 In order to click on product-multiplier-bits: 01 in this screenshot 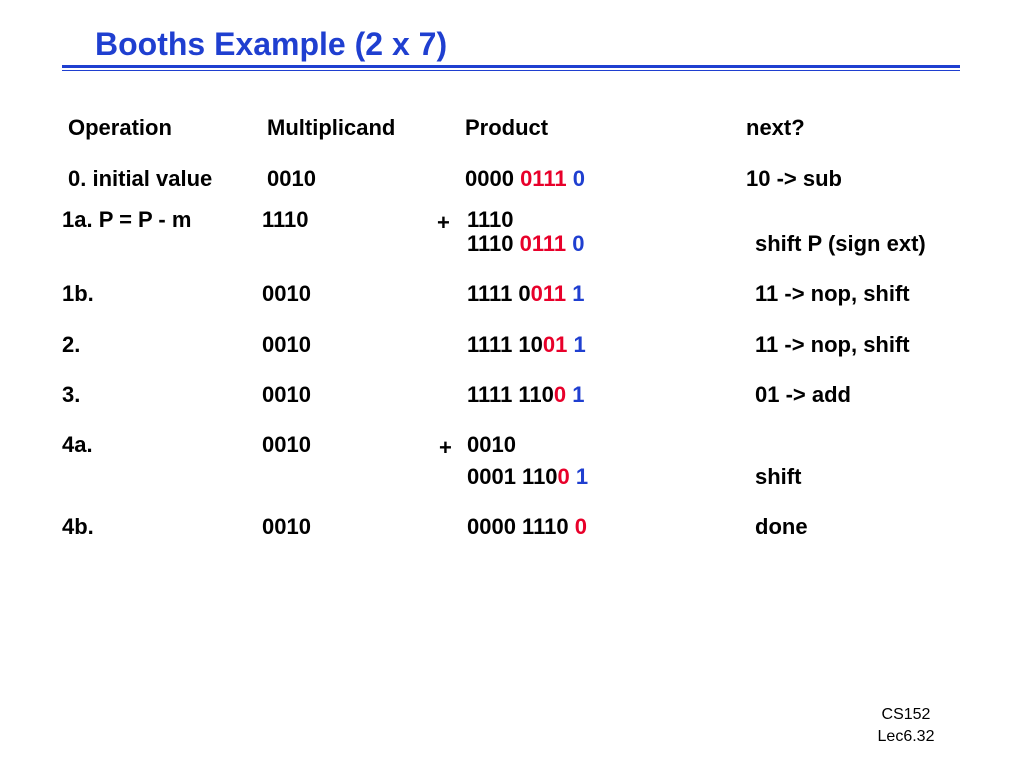, I will do `click(555, 344)`.